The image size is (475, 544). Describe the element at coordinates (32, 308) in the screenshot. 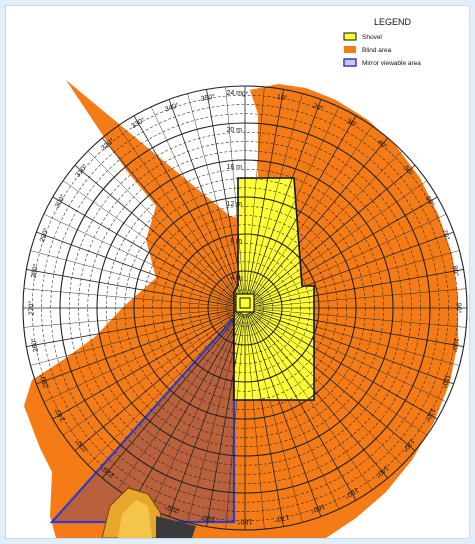

I see `angle-label: 270°` at that location.